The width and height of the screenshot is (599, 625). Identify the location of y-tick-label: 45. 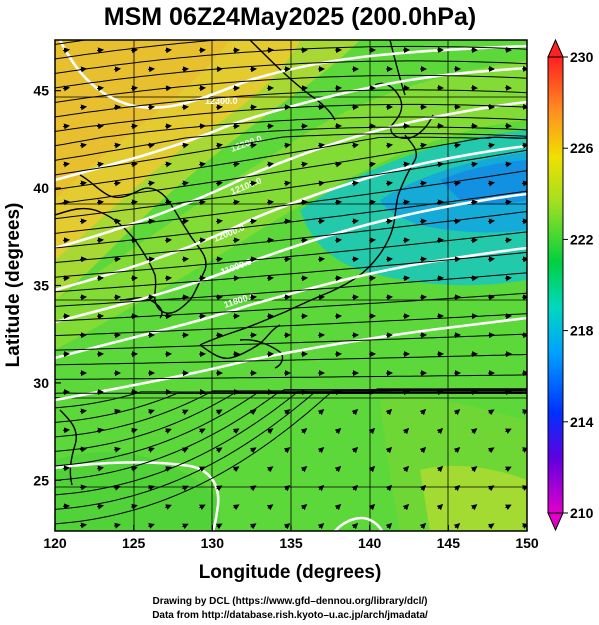
(41, 91).